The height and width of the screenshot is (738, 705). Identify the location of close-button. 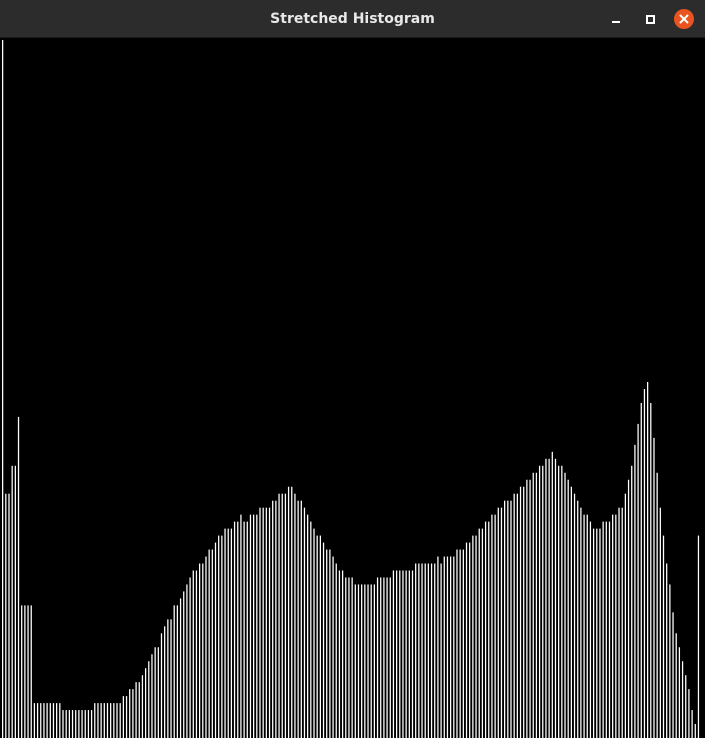
(684, 19).